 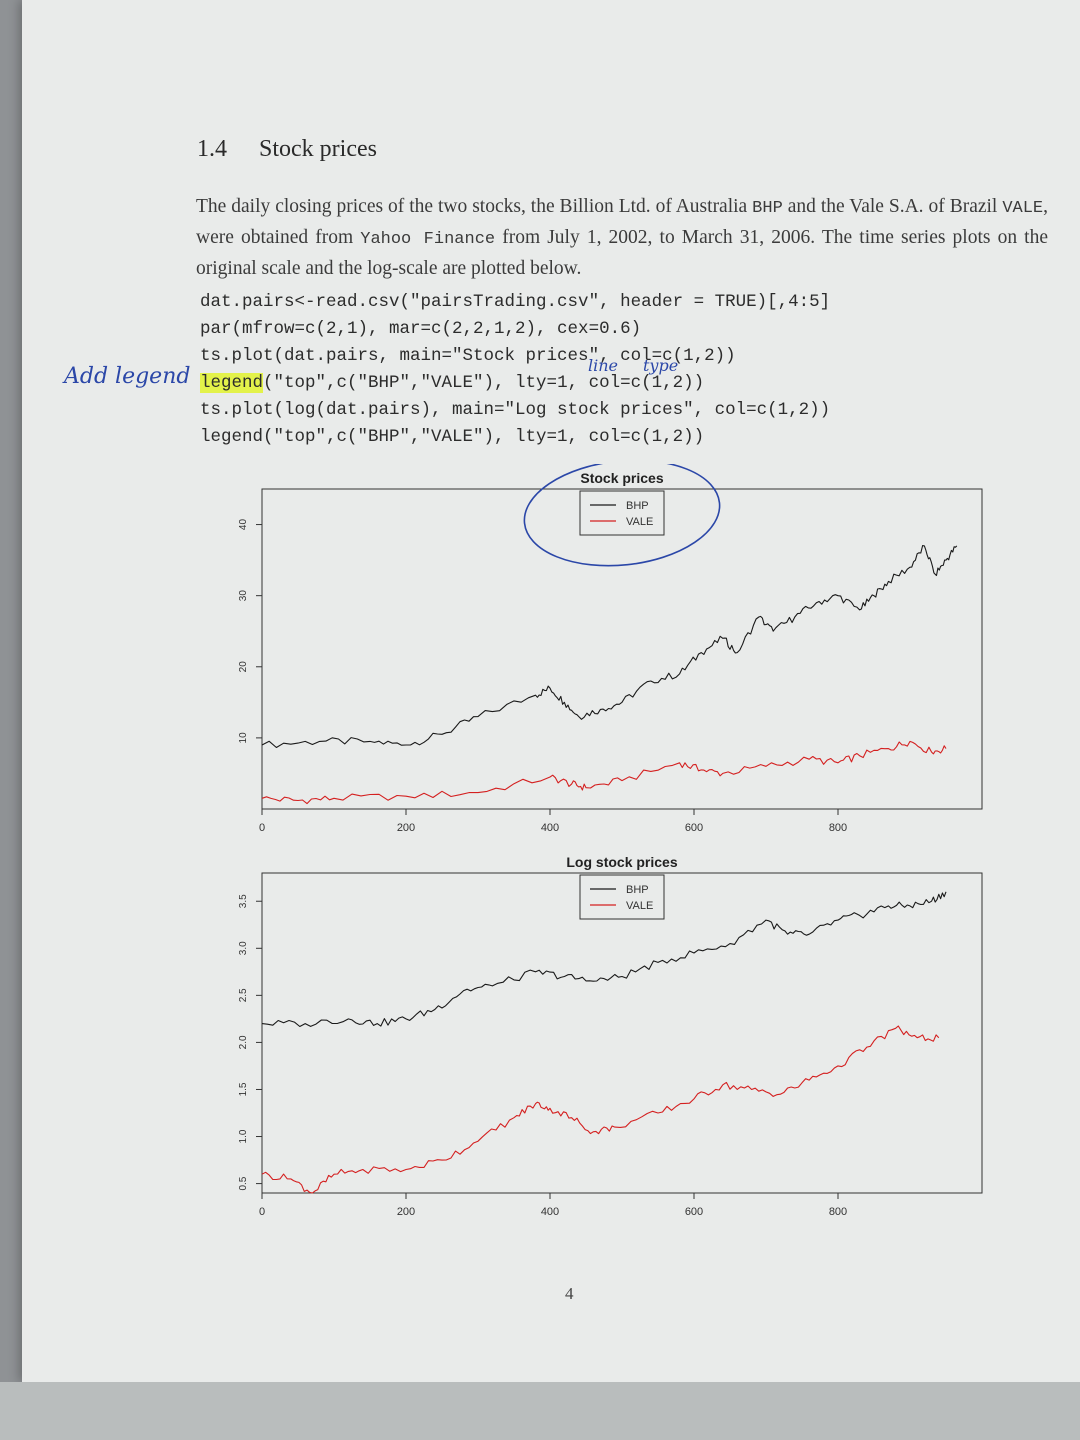 What do you see at coordinates (621, 862) in the screenshot?
I see `chart-title: Log stock prices` at bounding box center [621, 862].